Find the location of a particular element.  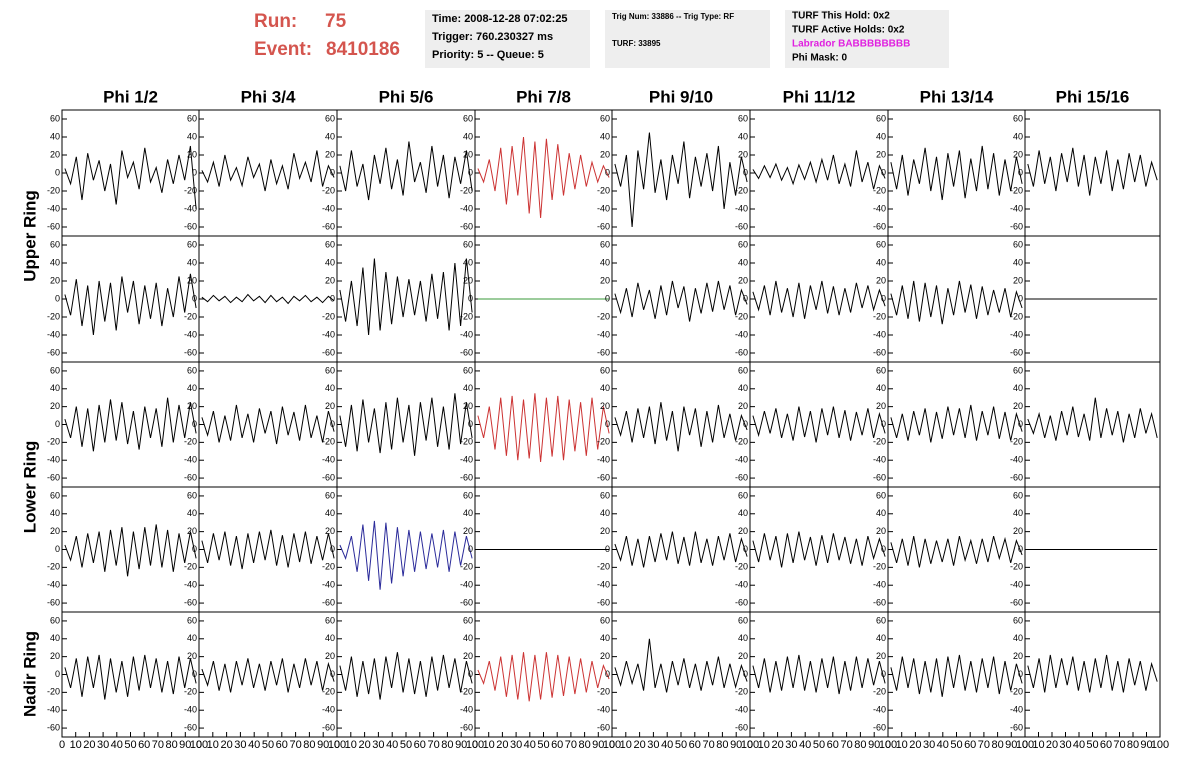

column-title: Phi 9/10 is located at coordinates (681, 96).